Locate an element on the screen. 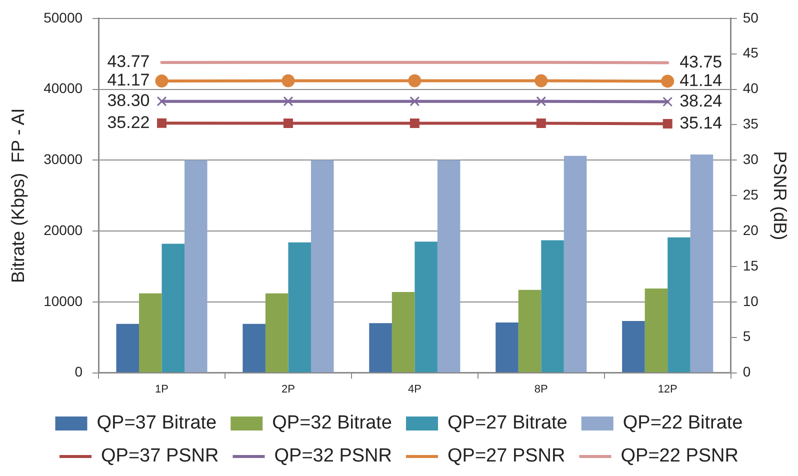 The height and width of the screenshot is (476, 798). y2-tick-label: 5 is located at coordinates (746, 336).